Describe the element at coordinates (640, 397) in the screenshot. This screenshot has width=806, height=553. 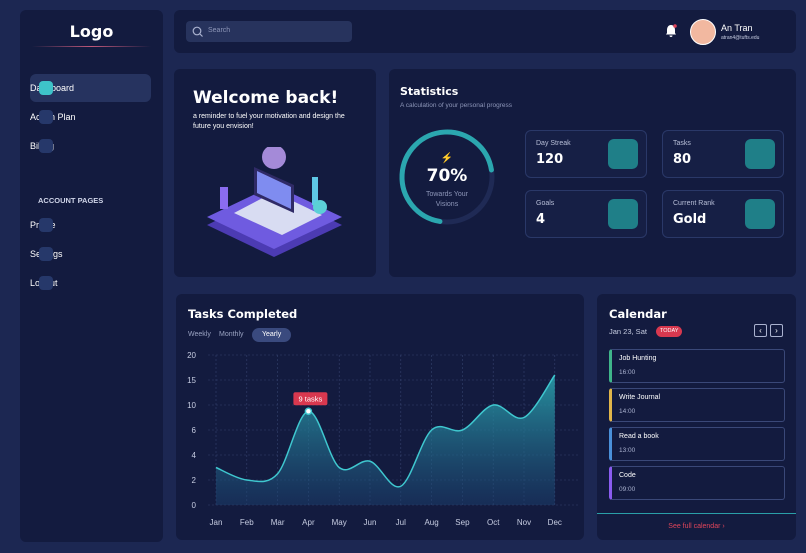
I see `event-title: Write Journal` at that location.